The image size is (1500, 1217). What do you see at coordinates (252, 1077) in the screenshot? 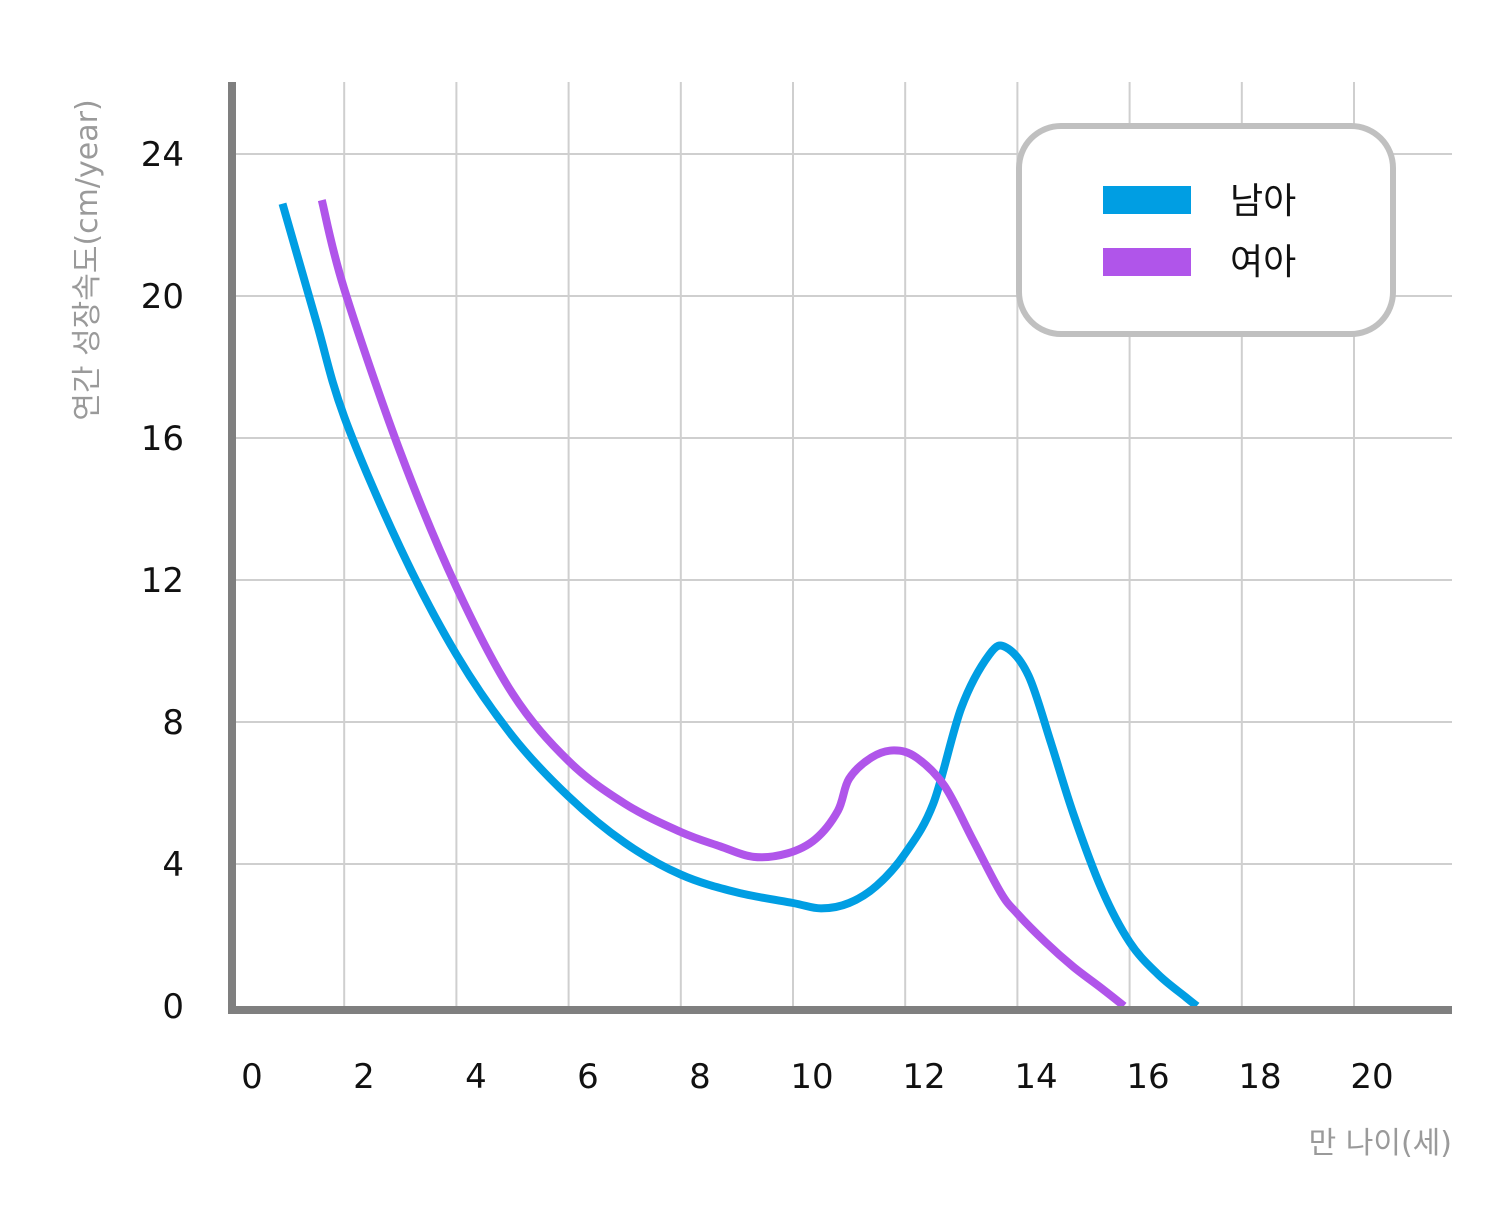
I see `x-tick-label: 0` at bounding box center [252, 1077].